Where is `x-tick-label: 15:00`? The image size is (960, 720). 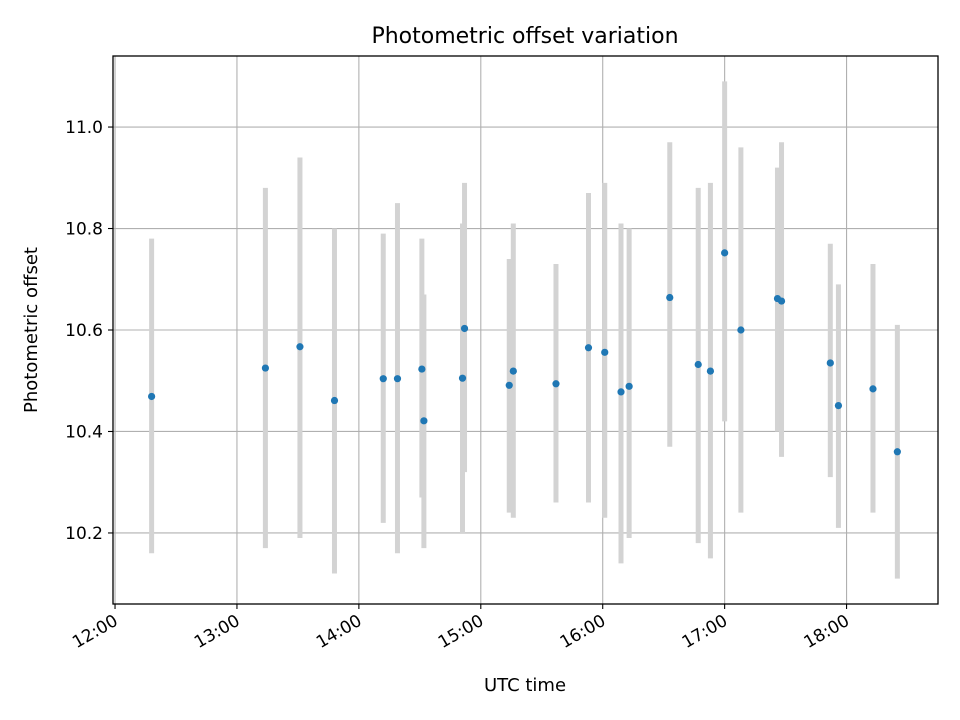 x-tick-label: 15:00 is located at coordinates (461, 632).